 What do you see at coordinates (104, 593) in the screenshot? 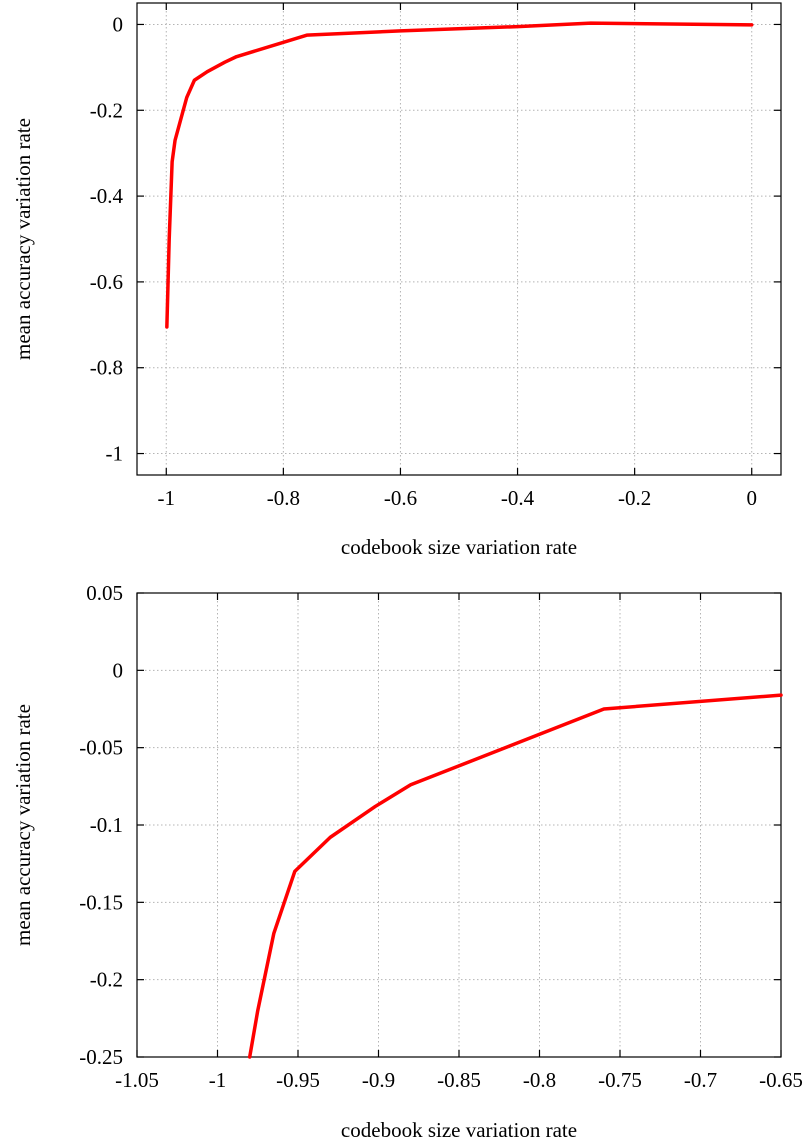
I see `y-tick-label: 0.05` at bounding box center [104, 593].